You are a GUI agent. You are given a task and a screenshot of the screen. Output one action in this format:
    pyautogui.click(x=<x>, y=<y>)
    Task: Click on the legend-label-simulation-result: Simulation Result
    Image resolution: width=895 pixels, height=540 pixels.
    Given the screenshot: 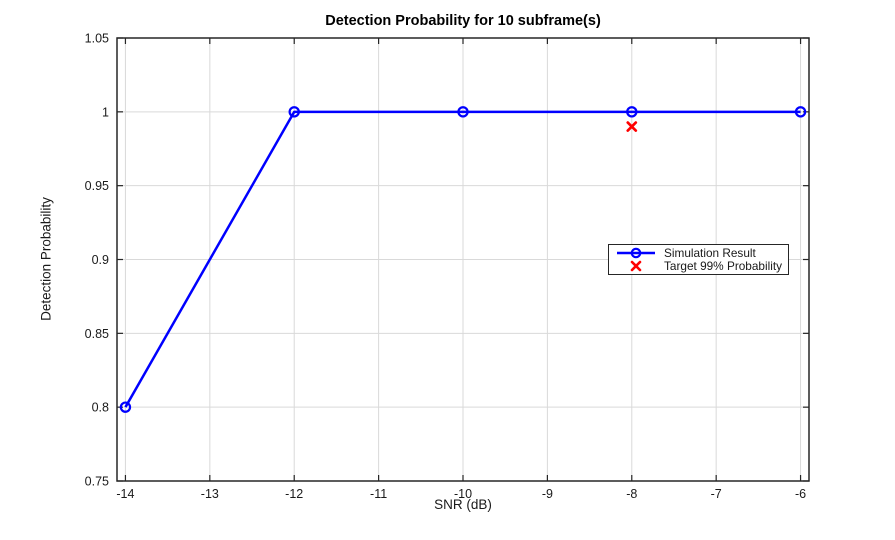 What is the action you would take?
    pyautogui.click(x=710, y=253)
    